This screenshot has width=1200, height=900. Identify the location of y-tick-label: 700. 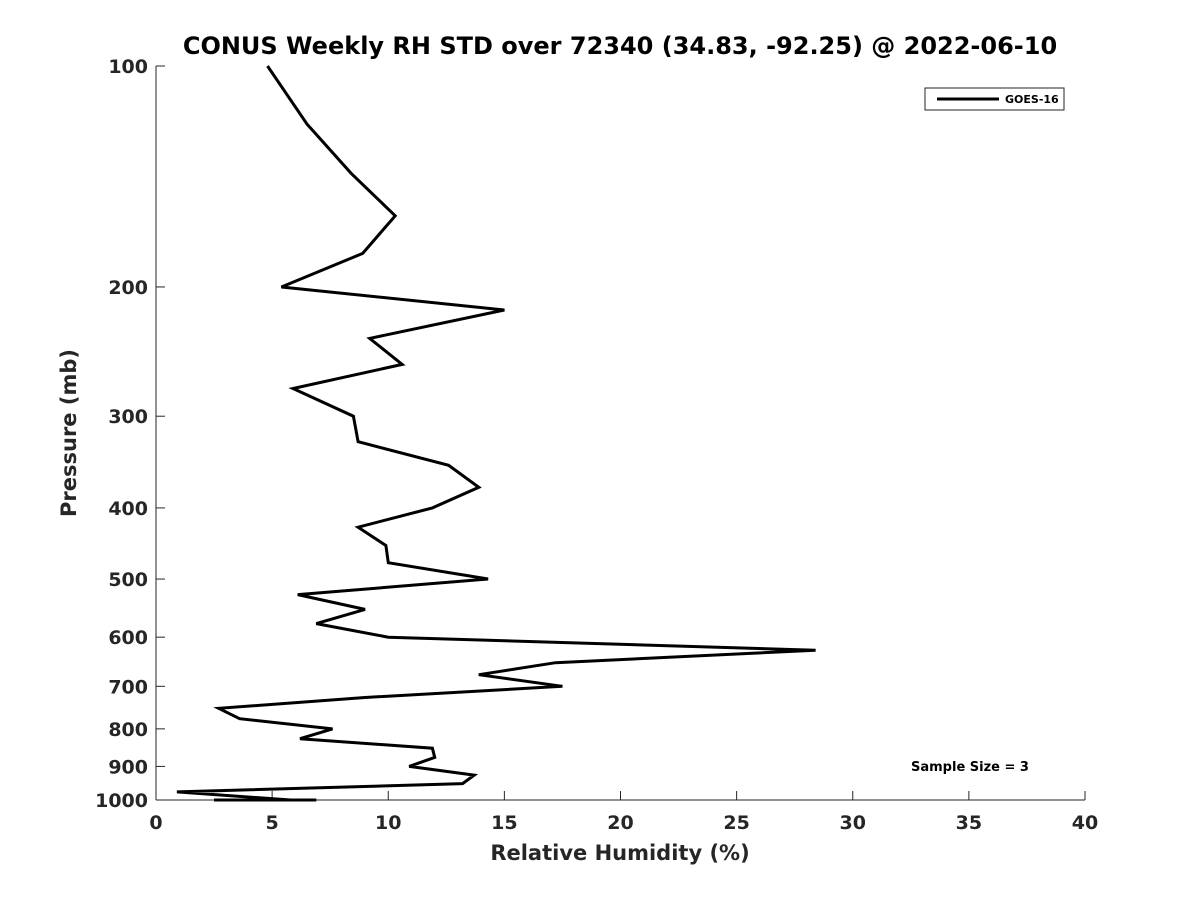
(128, 687).